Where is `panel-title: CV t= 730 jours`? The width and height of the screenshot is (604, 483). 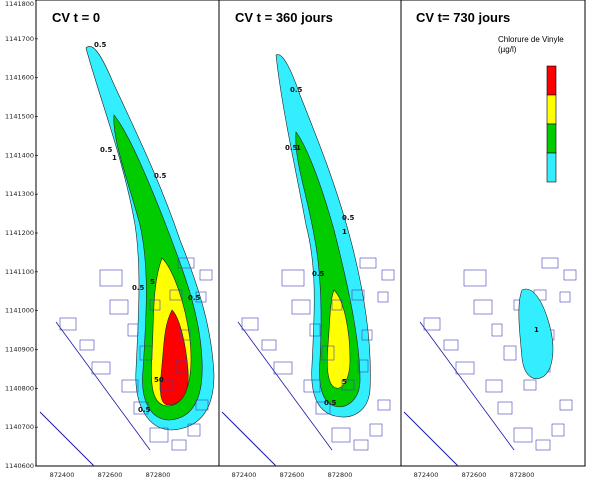
panel-title: CV t= 730 jours is located at coordinates (463, 17).